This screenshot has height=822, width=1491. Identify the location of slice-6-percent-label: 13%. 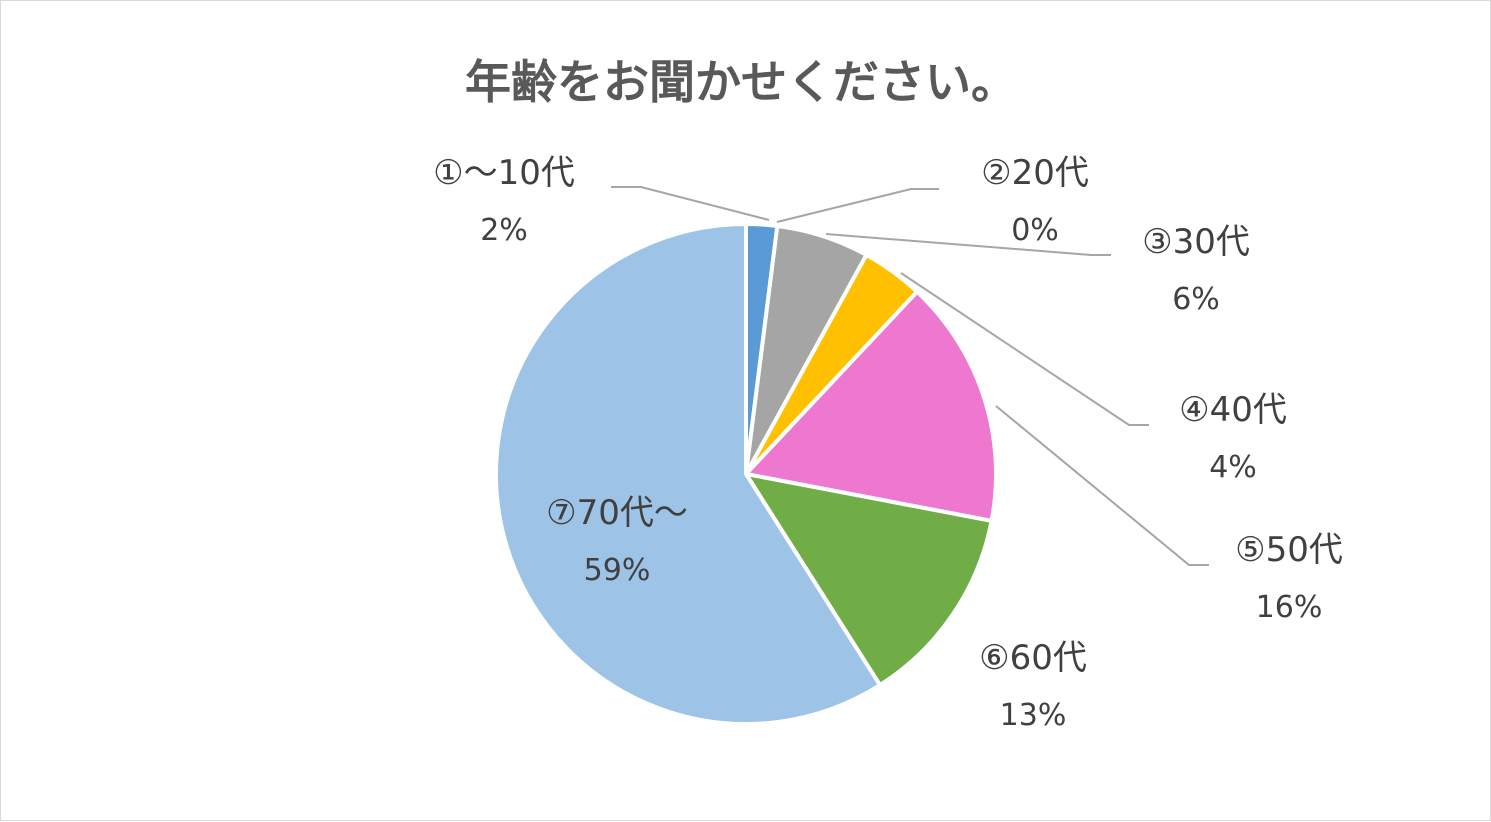
(1033, 715).